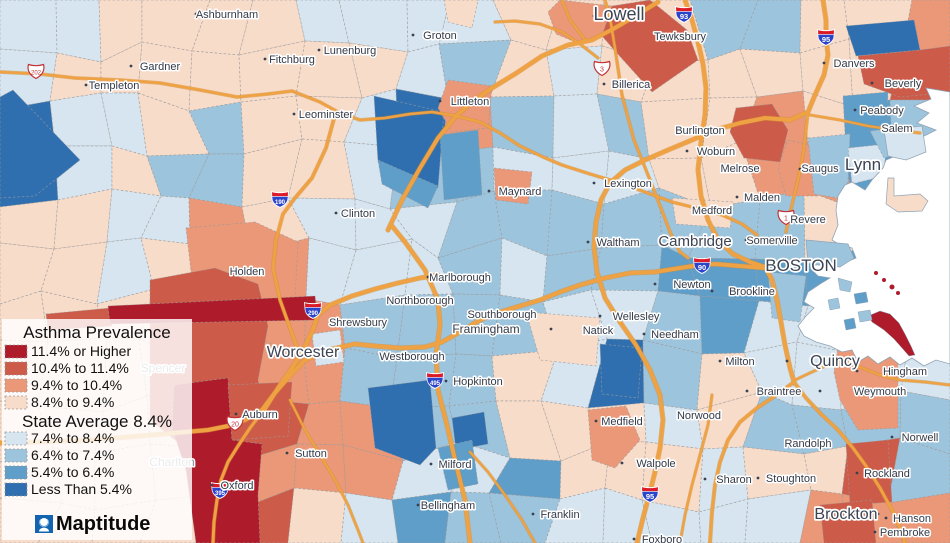 The width and height of the screenshot is (950, 543). What do you see at coordinates (72, 438) in the screenshot?
I see `svg-text: 7.4% to 8.4%` at bounding box center [72, 438].